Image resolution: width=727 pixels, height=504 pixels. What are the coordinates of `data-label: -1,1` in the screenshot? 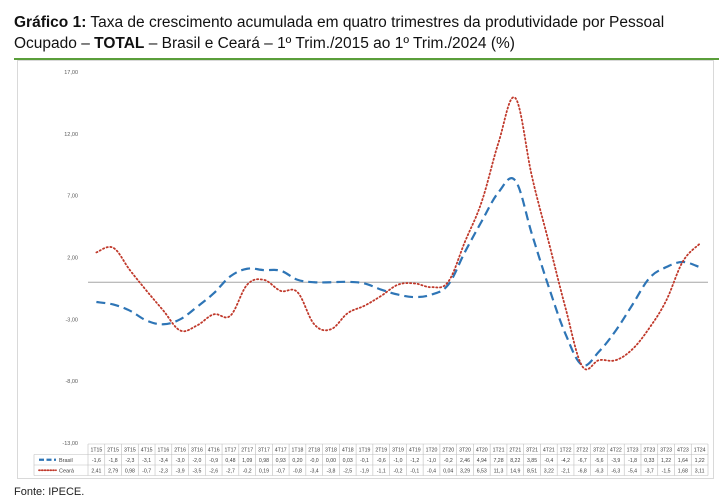 It's located at (381, 471).